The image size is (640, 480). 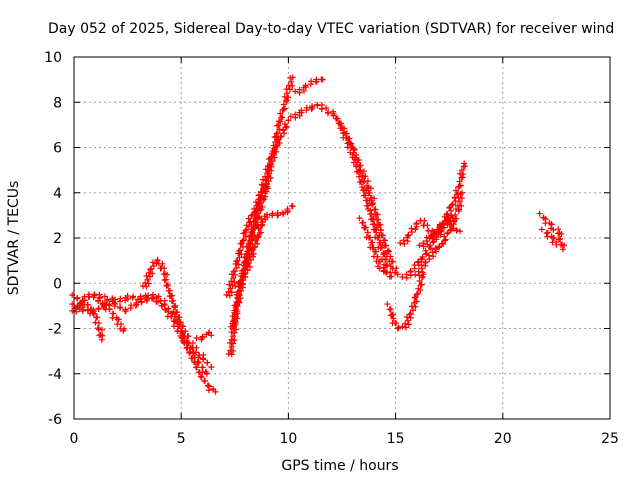 I want to click on x-tick-label: 0, so click(x=74, y=439).